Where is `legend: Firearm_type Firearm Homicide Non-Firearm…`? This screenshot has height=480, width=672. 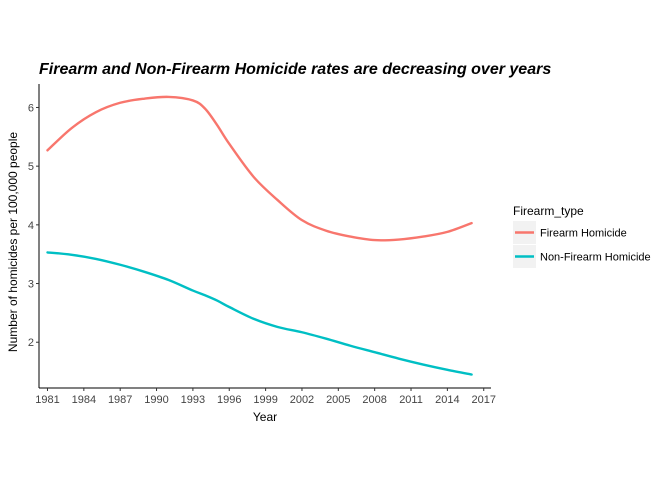
legend: Firearm_type Firearm Homicide Non-Firearm… is located at coordinates (582, 236).